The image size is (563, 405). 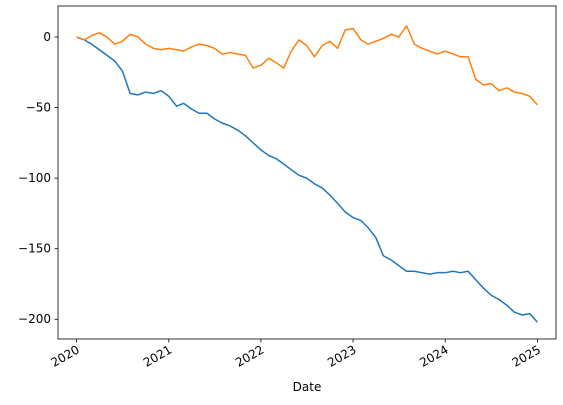 I want to click on y-axis: 0 −50 −100 −150 −200, so click(x=38, y=178).